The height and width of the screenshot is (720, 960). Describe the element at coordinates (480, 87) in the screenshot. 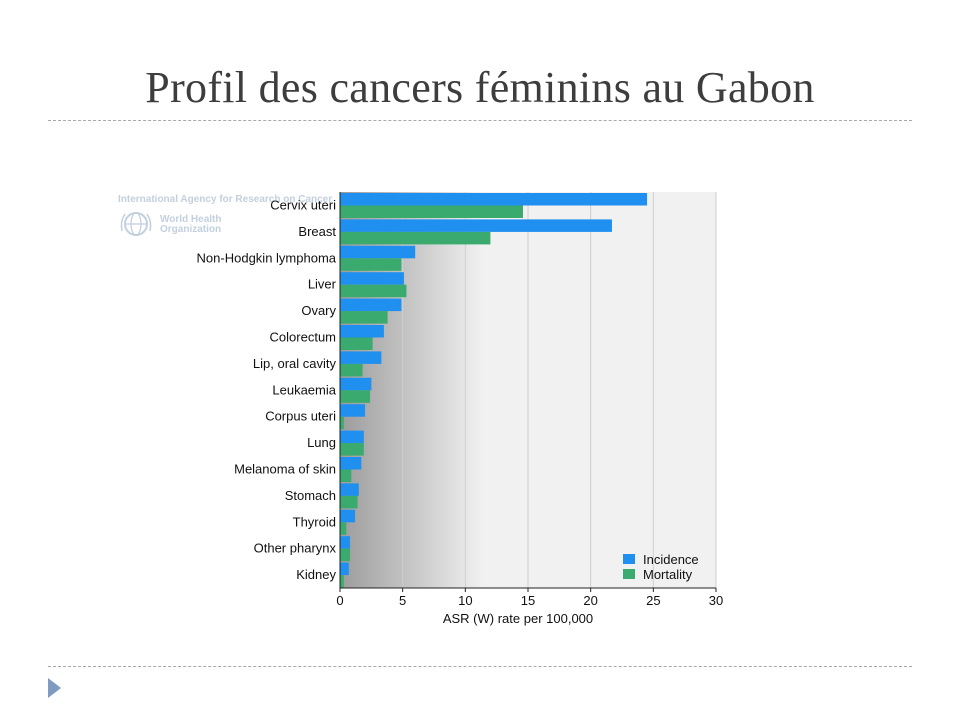

I see `slide-title: Profil des cancers féminins au Gabon` at that location.